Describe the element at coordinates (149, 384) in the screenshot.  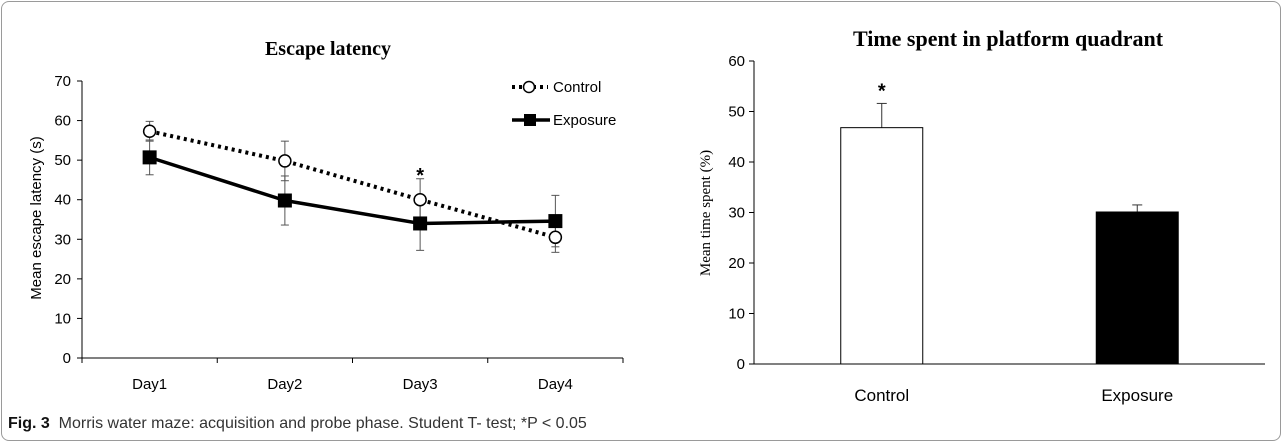
I see `x-tick-label: Day1` at that location.